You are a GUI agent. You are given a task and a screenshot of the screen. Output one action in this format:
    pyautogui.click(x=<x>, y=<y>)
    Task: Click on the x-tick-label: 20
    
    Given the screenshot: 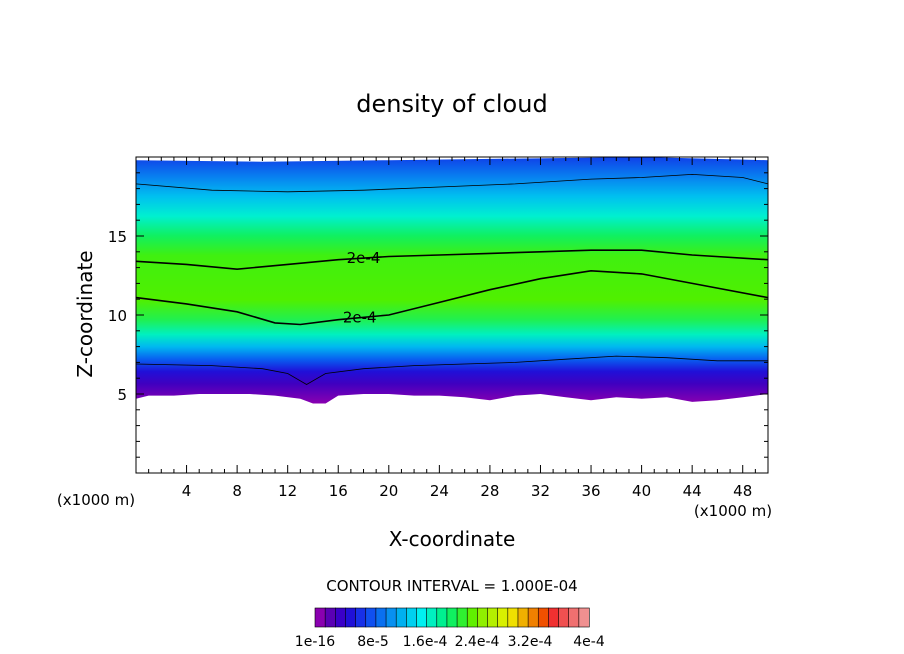 What is the action you would take?
    pyautogui.click(x=388, y=491)
    